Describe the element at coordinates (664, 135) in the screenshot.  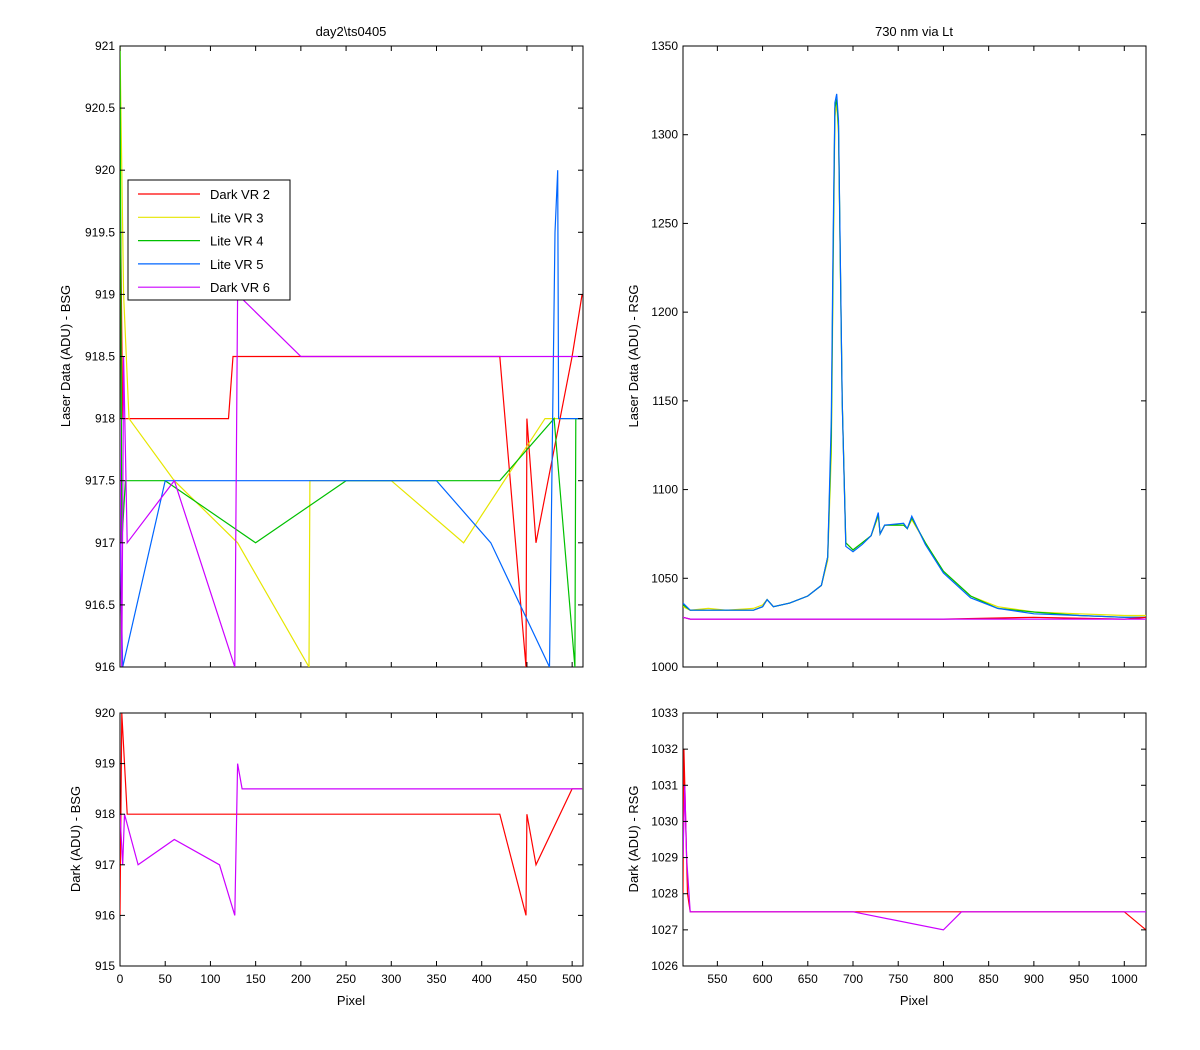
I see `y-tick-label: 1300` at that location.